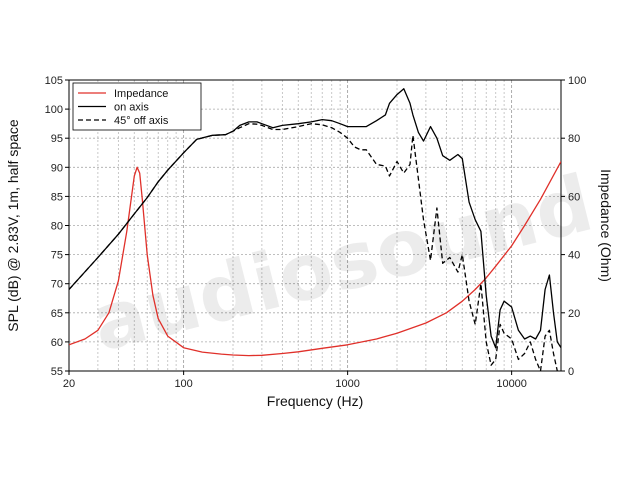 The height and width of the screenshot is (480, 630). I want to click on y-tick-label-left: 80, so click(57, 227).